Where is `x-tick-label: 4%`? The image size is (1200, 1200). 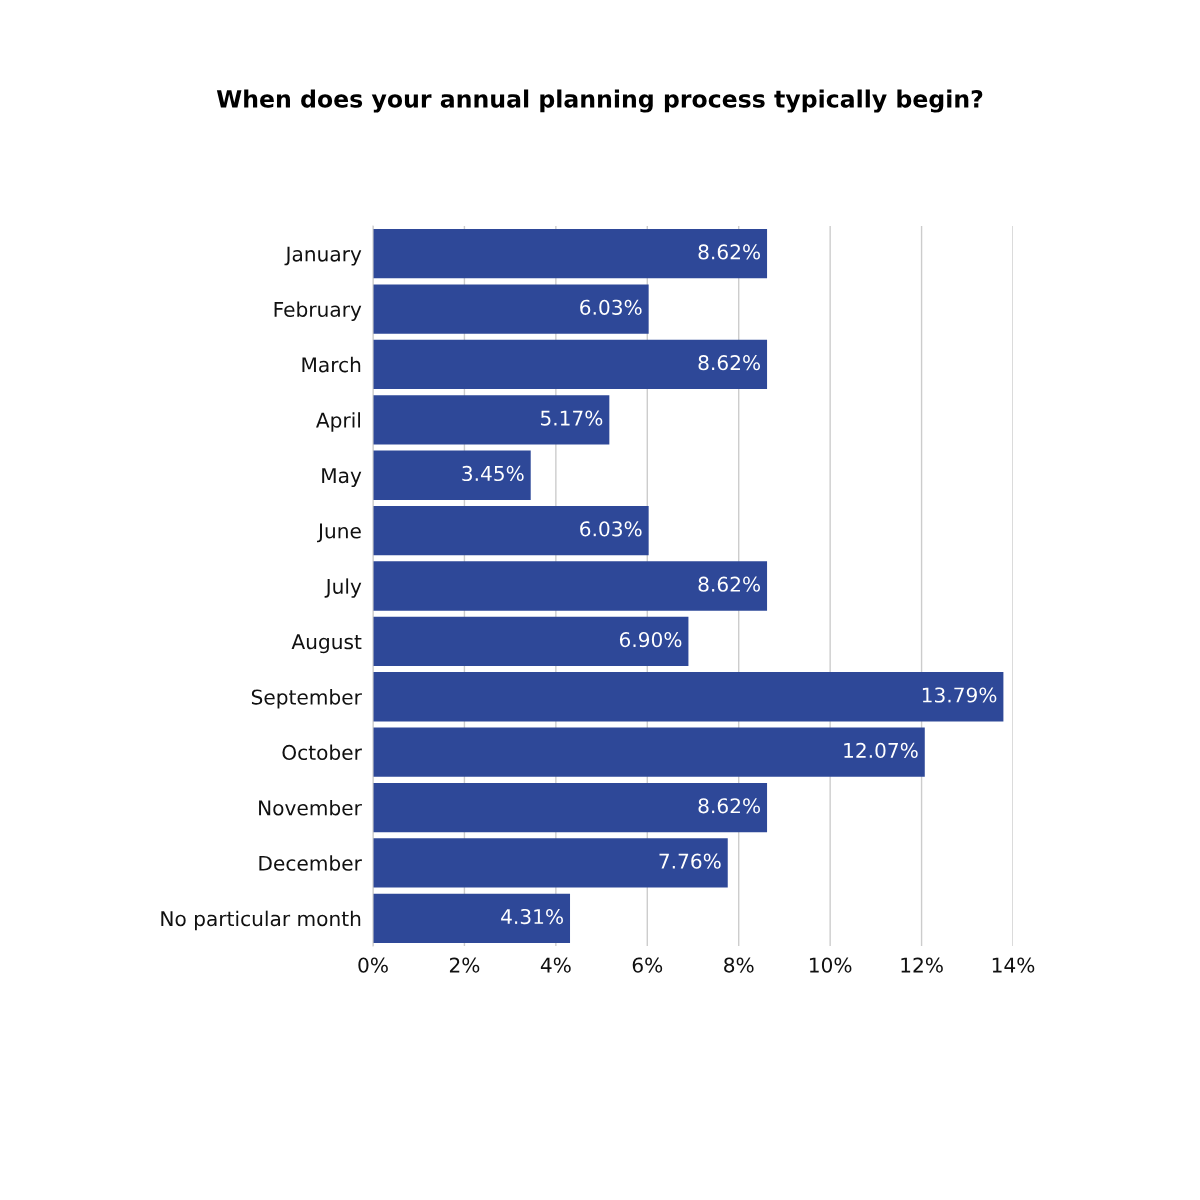 x-tick-label: 4% is located at coordinates (555, 965).